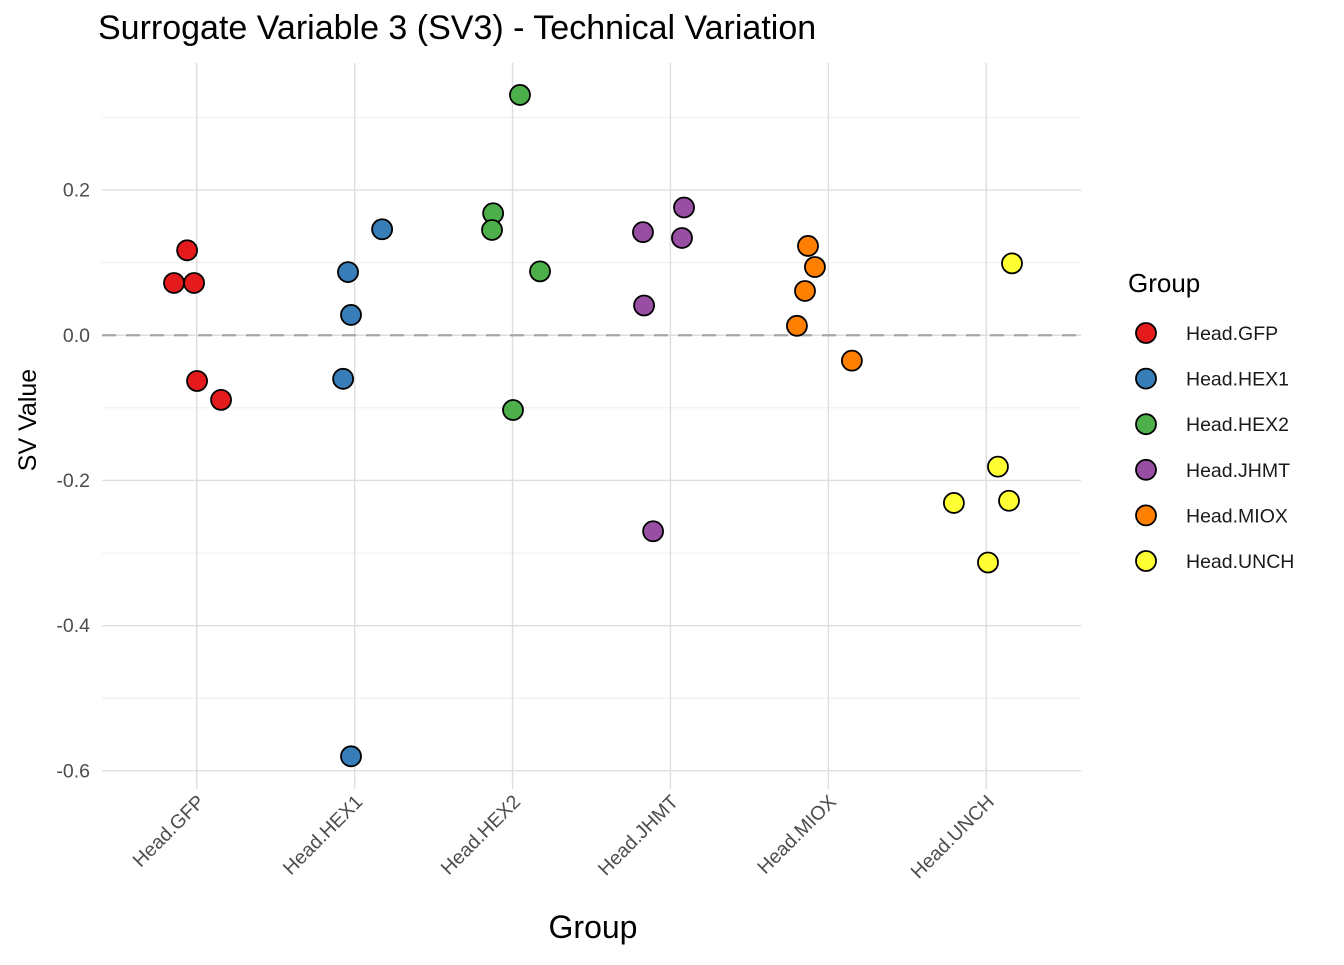  I want to click on legend-marker-icon-head-hex1, so click(1146, 378).